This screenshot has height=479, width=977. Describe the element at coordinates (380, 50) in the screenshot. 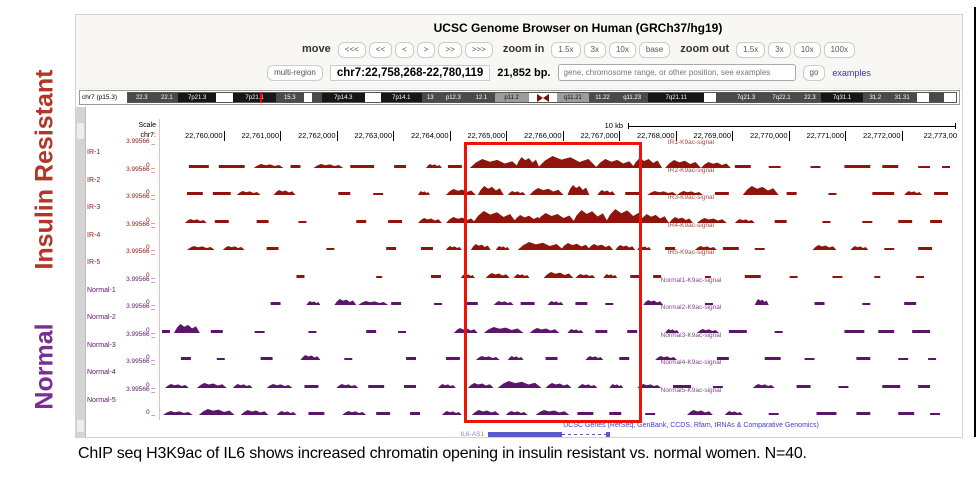

I see `move-button-1: <<` at that location.